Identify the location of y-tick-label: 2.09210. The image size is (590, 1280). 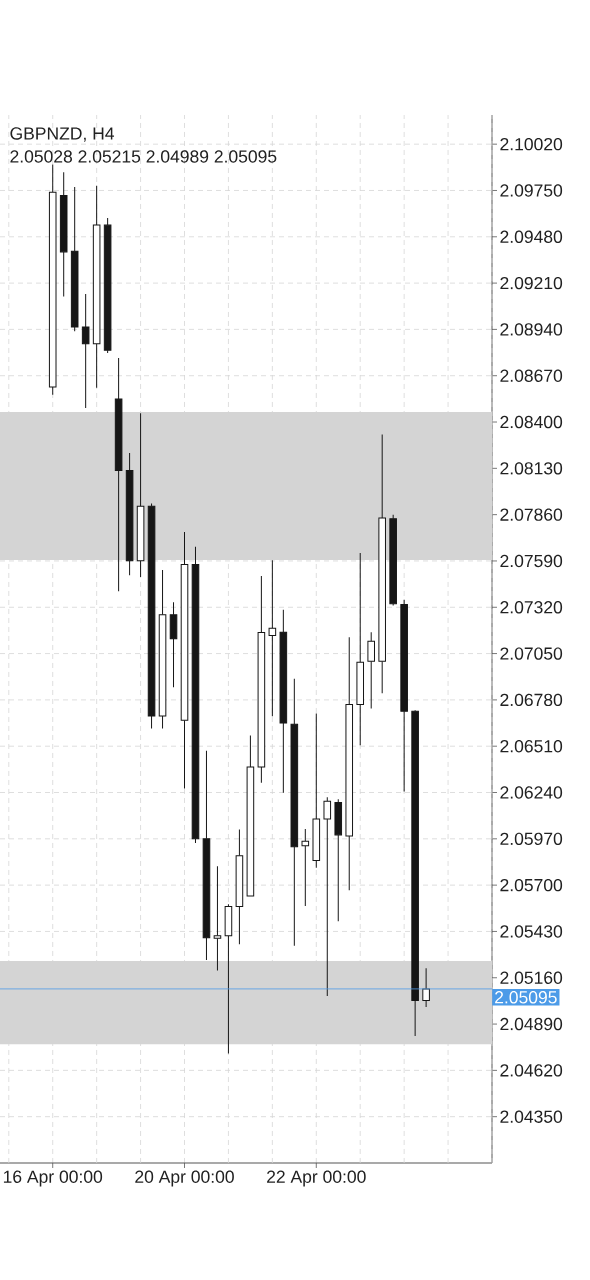
(531, 283).